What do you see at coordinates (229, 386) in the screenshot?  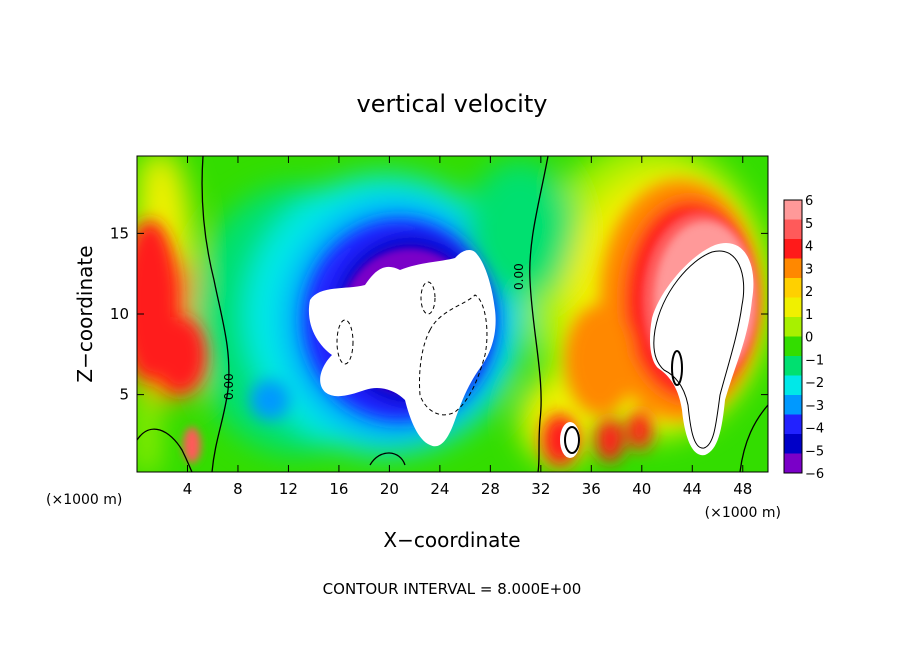 I see `contour-label-left: 0.00` at bounding box center [229, 386].